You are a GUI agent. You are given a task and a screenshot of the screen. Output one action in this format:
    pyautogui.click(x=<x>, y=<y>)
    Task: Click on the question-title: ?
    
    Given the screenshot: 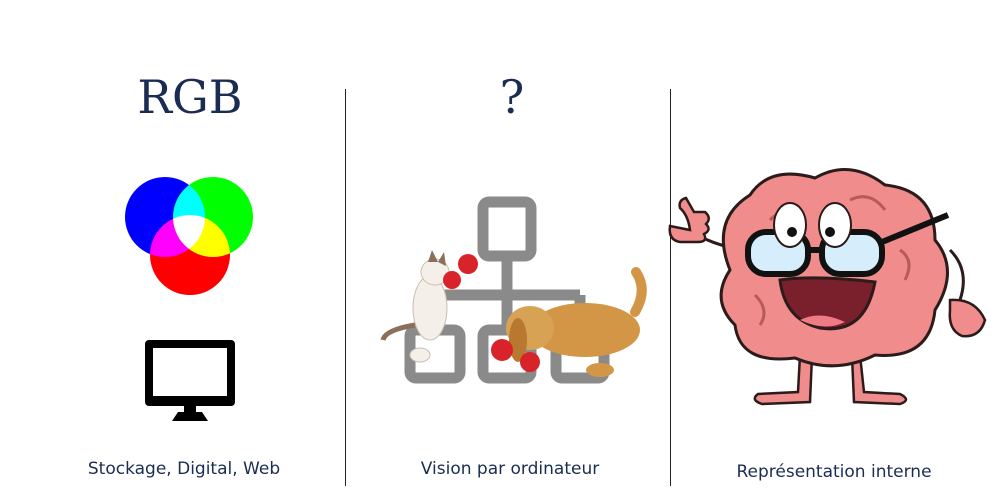 What is the action you would take?
    pyautogui.click(x=512, y=97)
    